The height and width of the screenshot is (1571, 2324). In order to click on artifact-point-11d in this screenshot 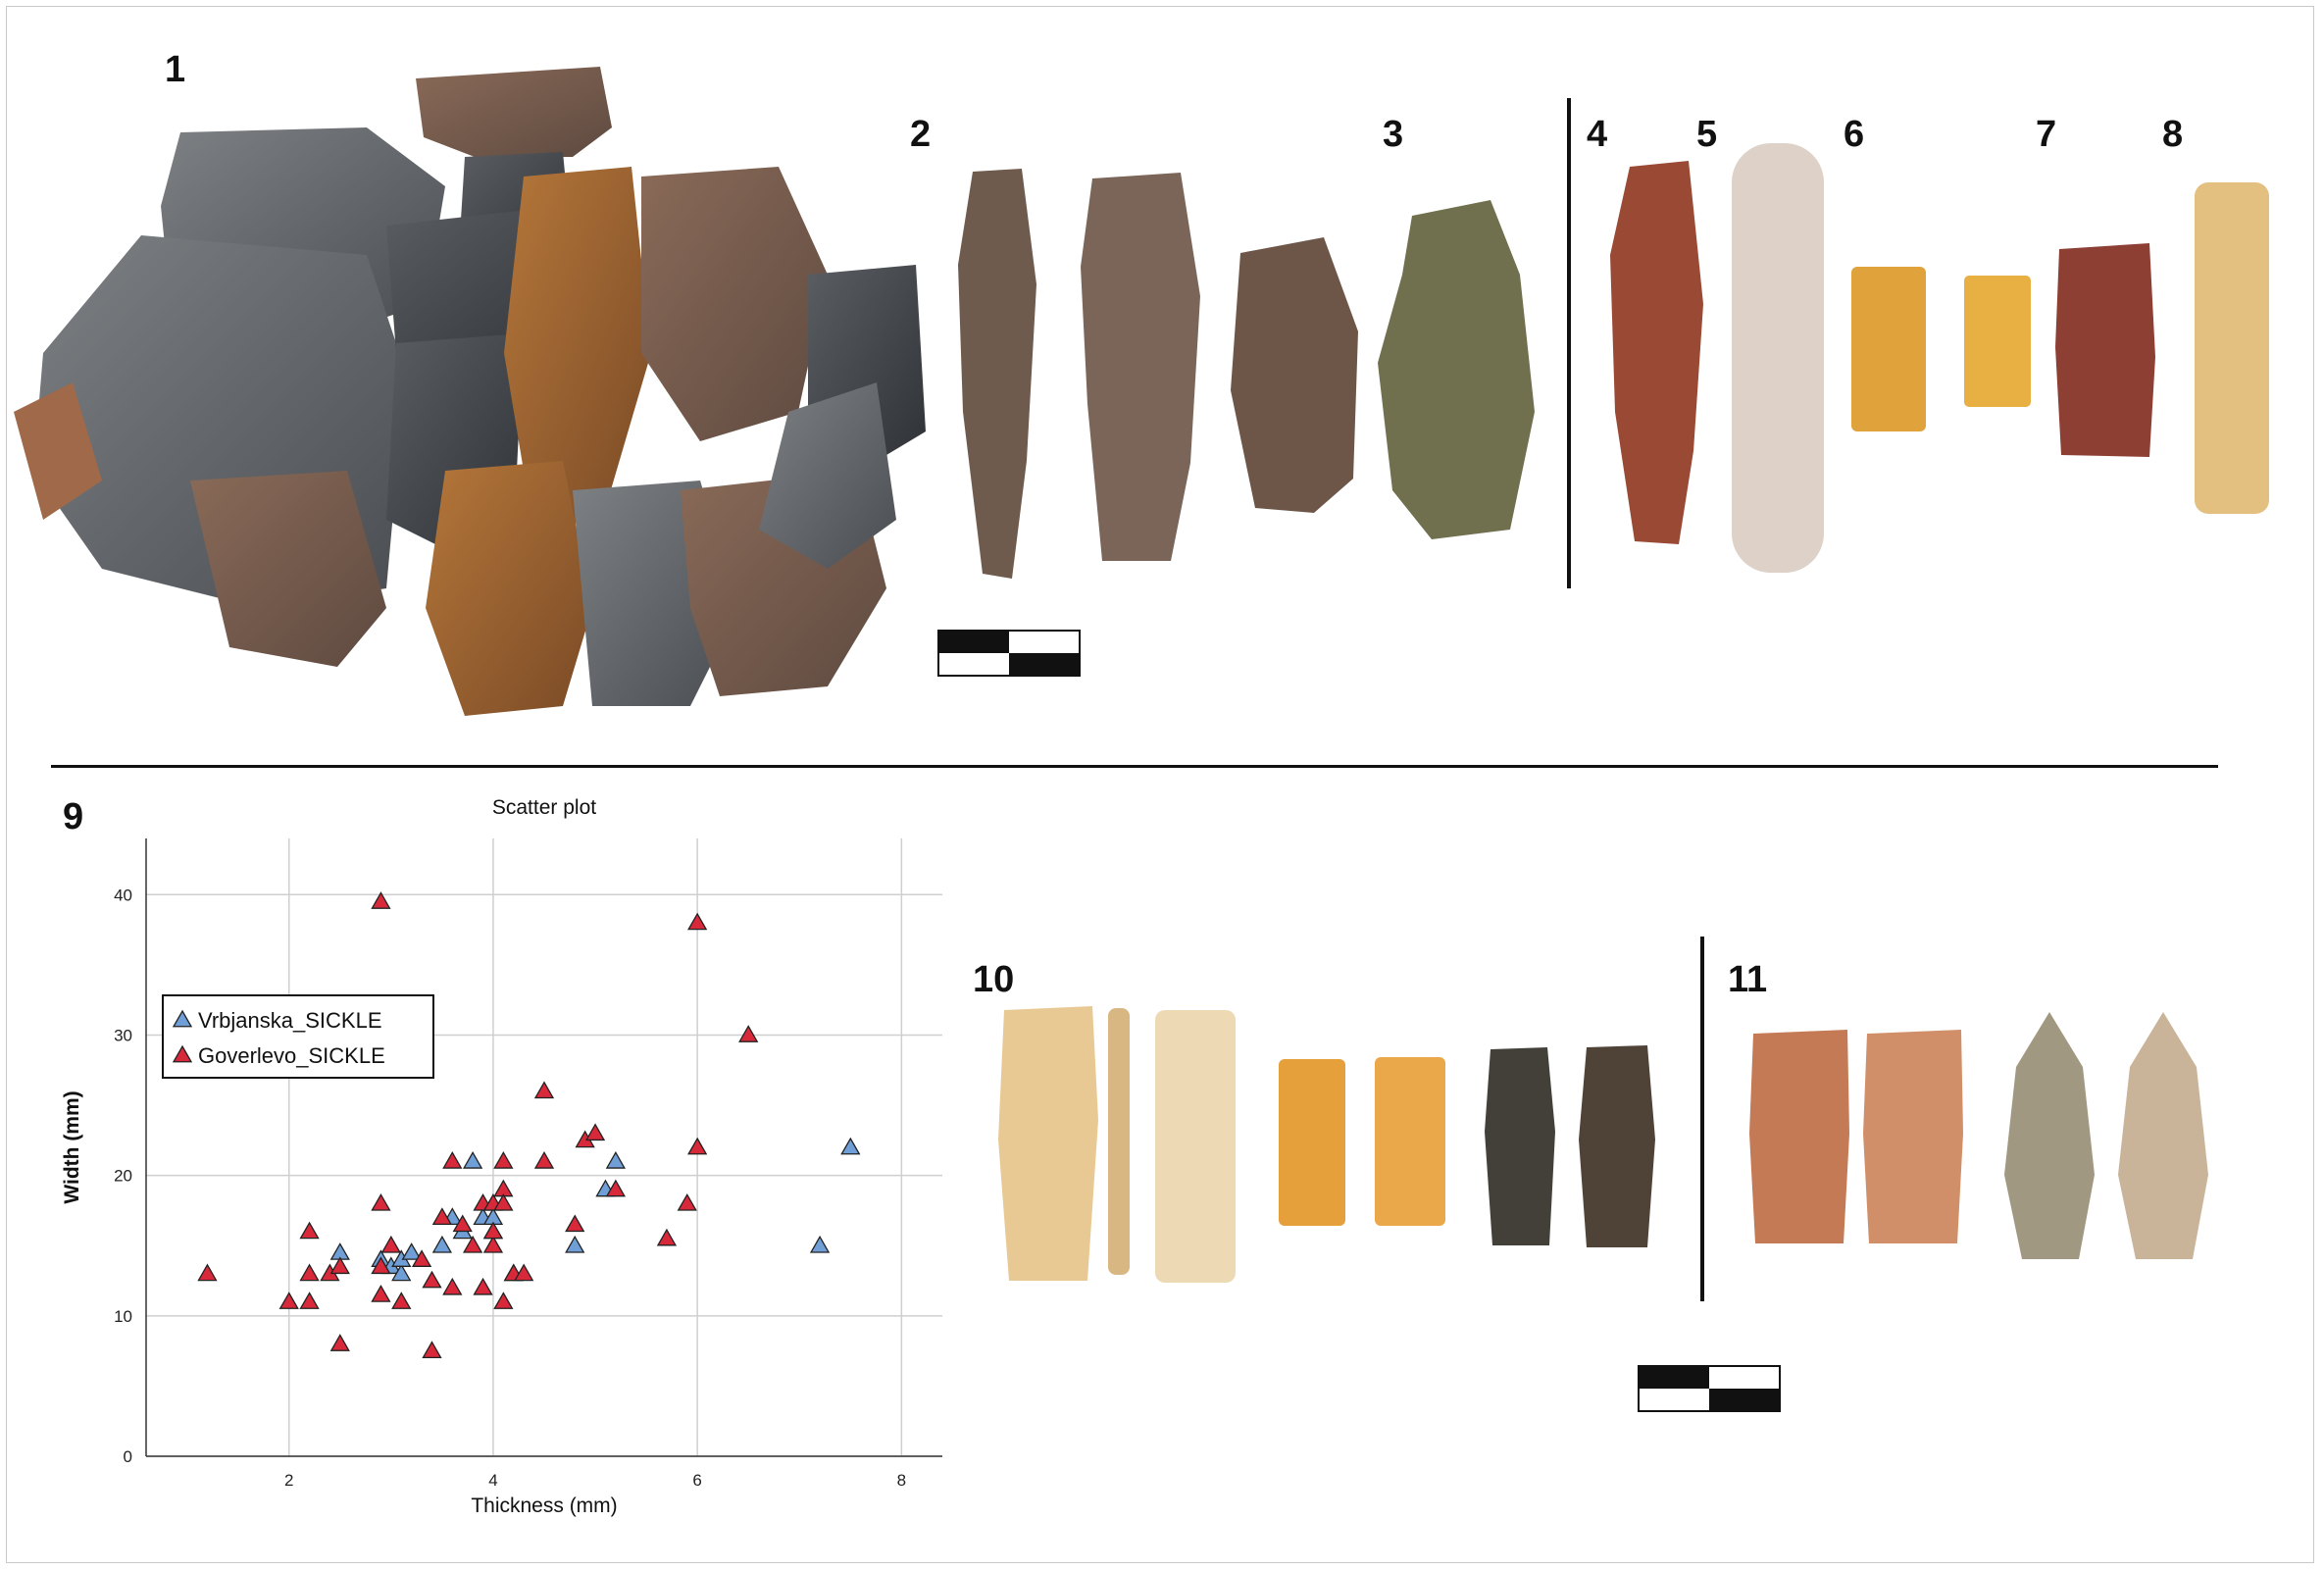, I will do `click(2163, 1136)`.